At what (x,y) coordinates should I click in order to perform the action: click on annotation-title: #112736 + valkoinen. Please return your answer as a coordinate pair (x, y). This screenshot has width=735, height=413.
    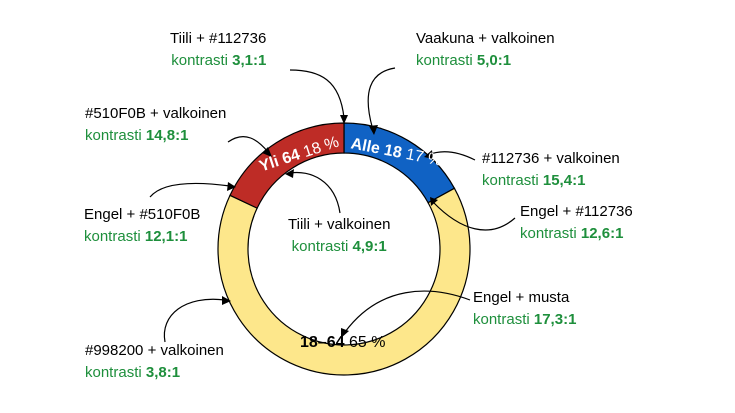
    Looking at the image, I should click on (551, 158).